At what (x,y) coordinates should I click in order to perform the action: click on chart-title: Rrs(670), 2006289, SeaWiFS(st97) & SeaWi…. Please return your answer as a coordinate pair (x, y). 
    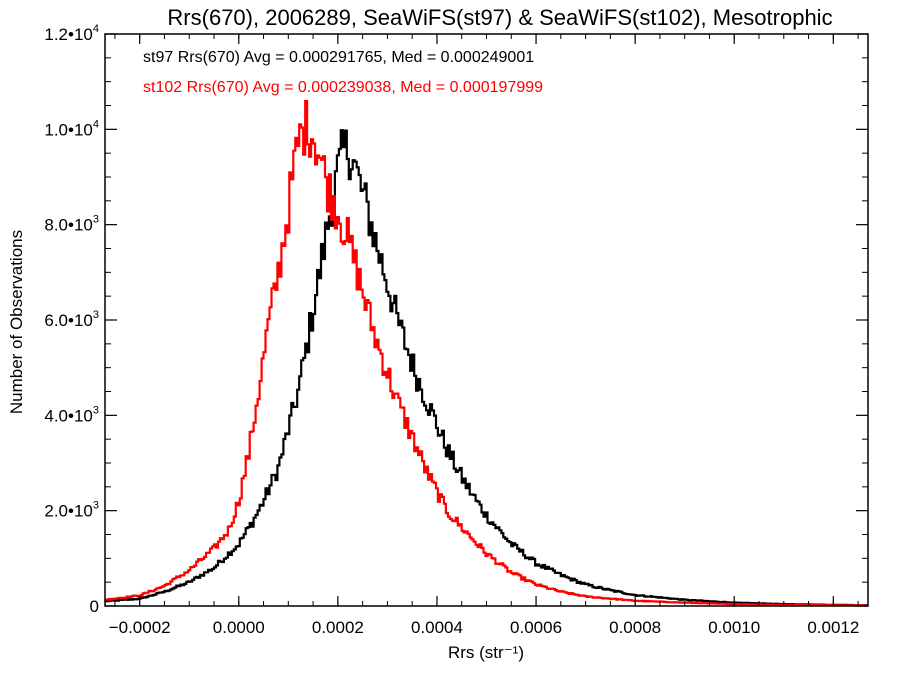
    Looking at the image, I should click on (499, 17).